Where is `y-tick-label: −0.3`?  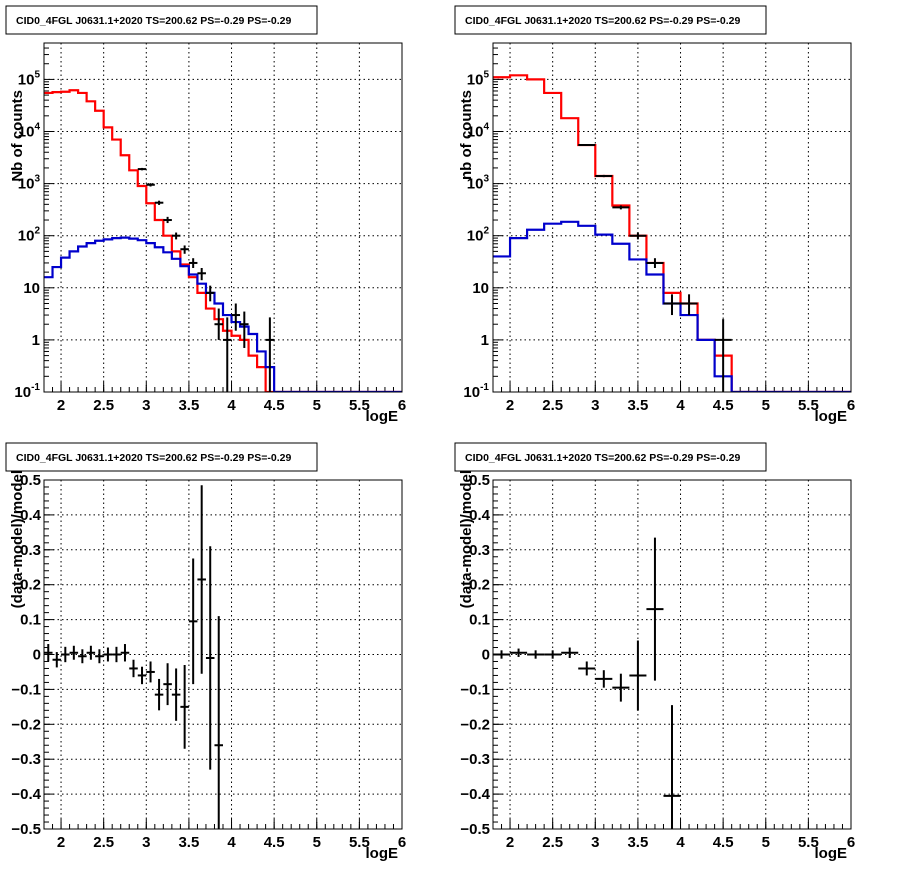 y-tick-label: −0.3 is located at coordinates (475, 759).